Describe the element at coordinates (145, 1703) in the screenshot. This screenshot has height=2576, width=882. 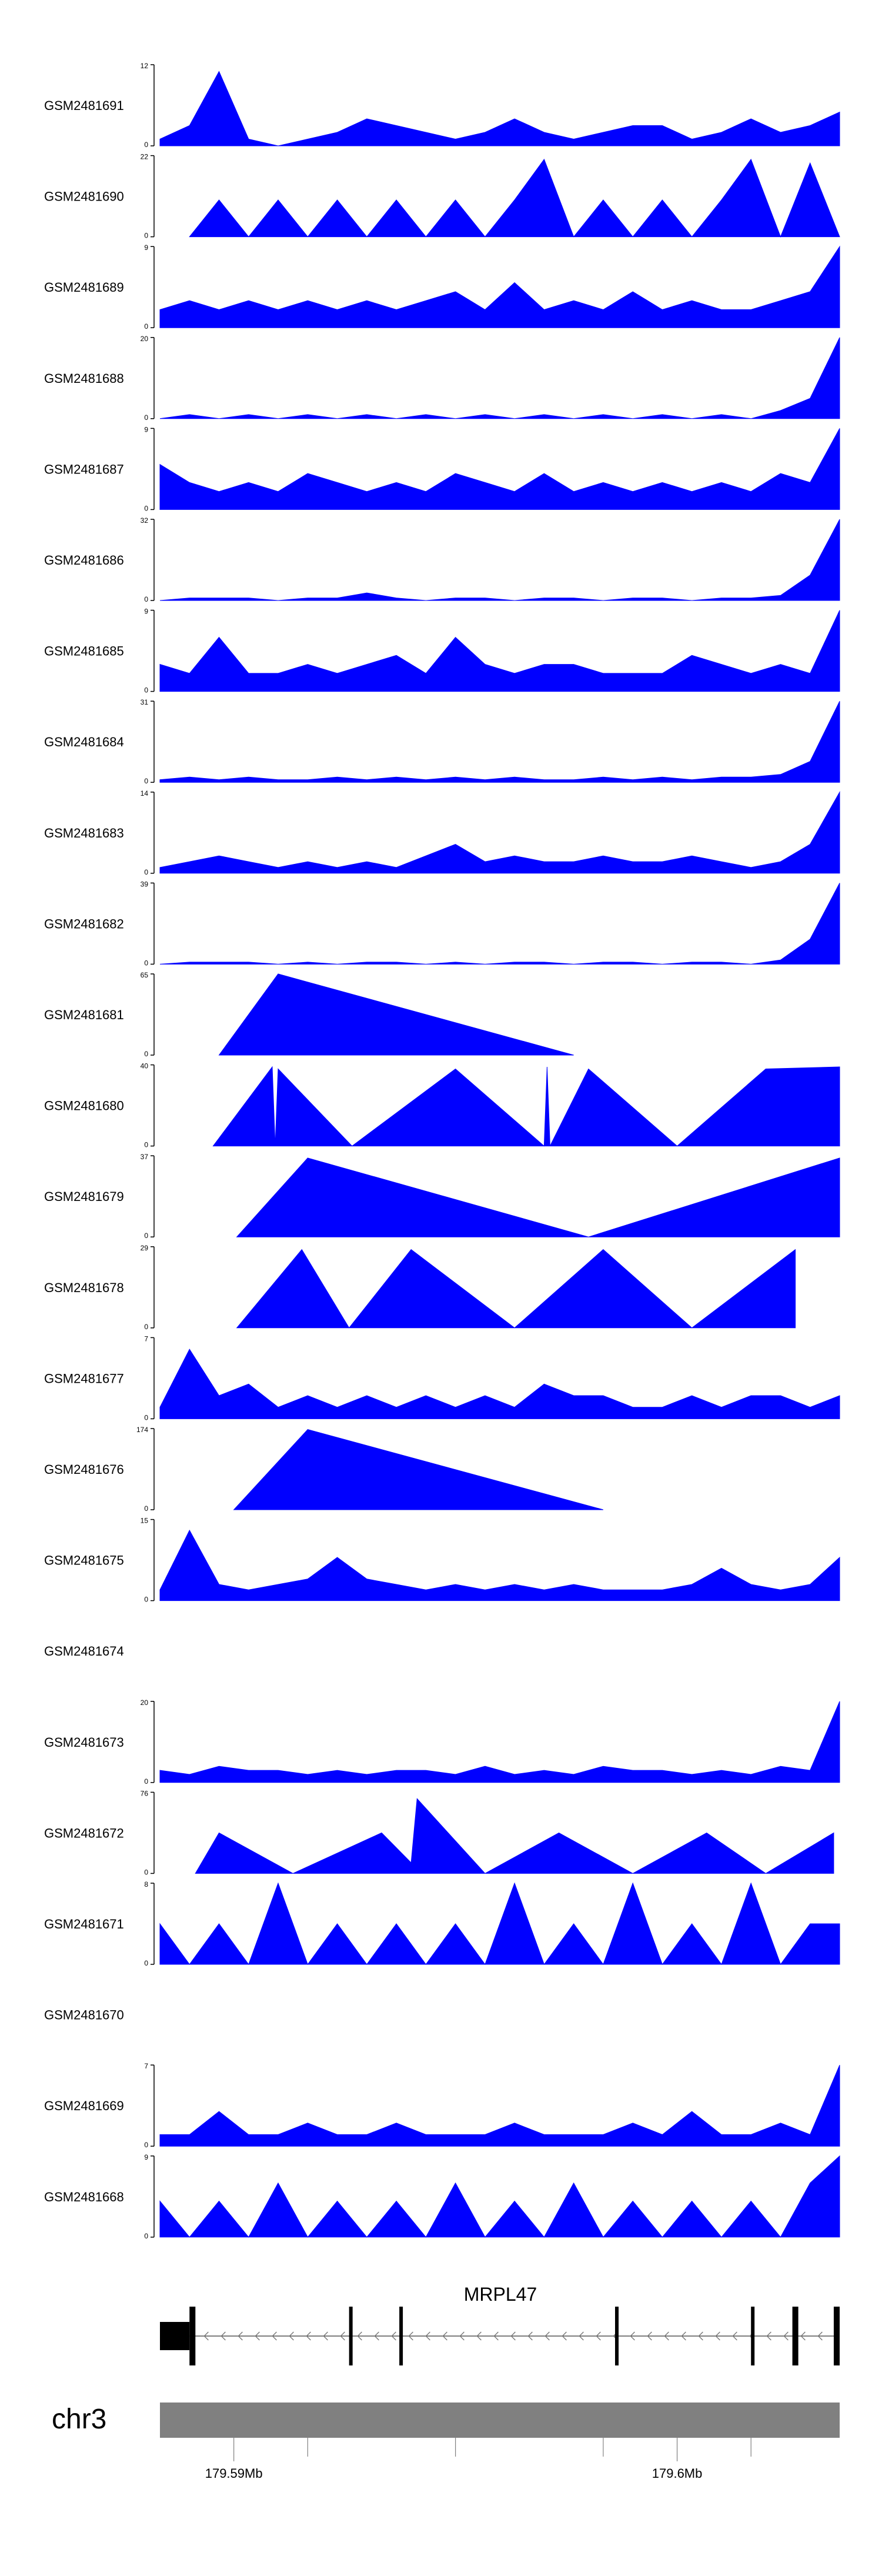
I see `y-tick-label-max: 20` at that location.